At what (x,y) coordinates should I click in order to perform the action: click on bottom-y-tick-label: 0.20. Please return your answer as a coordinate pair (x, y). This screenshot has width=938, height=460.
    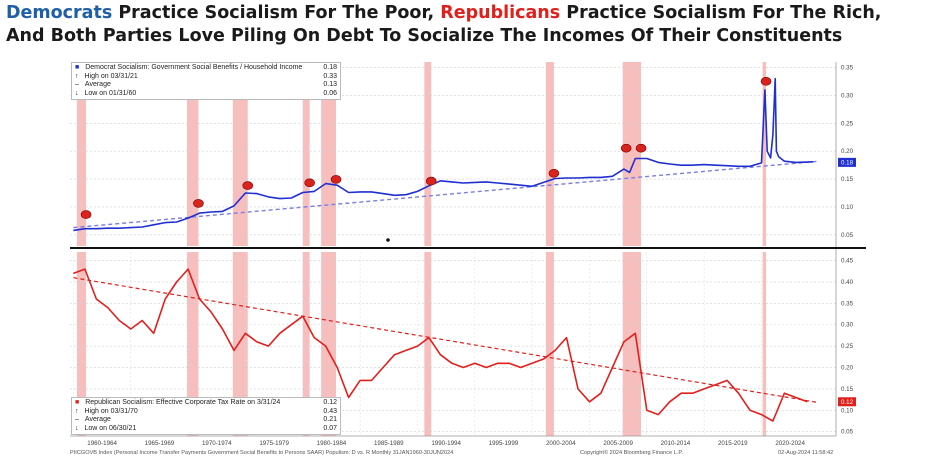
    Looking at the image, I should click on (847, 368).